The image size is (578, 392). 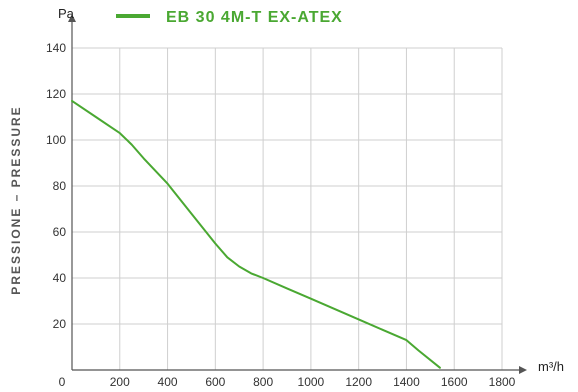 I want to click on y-tick-label-120: 120, so click(x=56, y=94).